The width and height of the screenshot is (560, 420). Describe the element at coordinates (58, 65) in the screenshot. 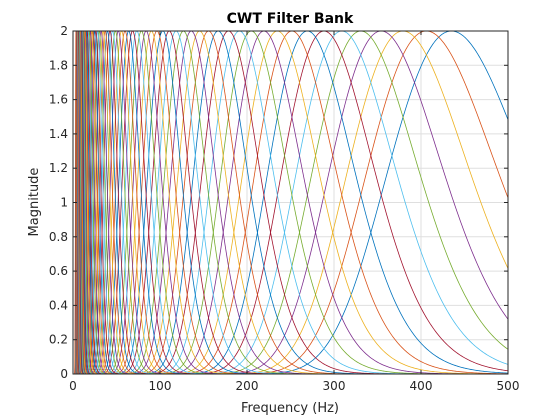

I see `y-tick-label: 1.8` at that location.